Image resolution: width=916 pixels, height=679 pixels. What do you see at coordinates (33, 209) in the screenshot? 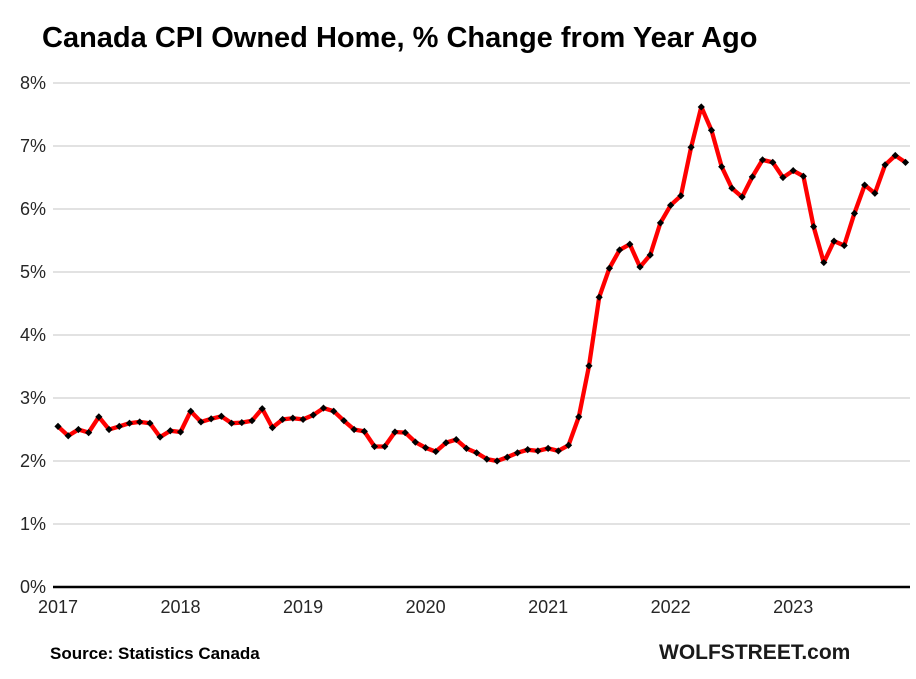
I see `y-axis-tick-label: 6%` at bounding box center [33, 209].